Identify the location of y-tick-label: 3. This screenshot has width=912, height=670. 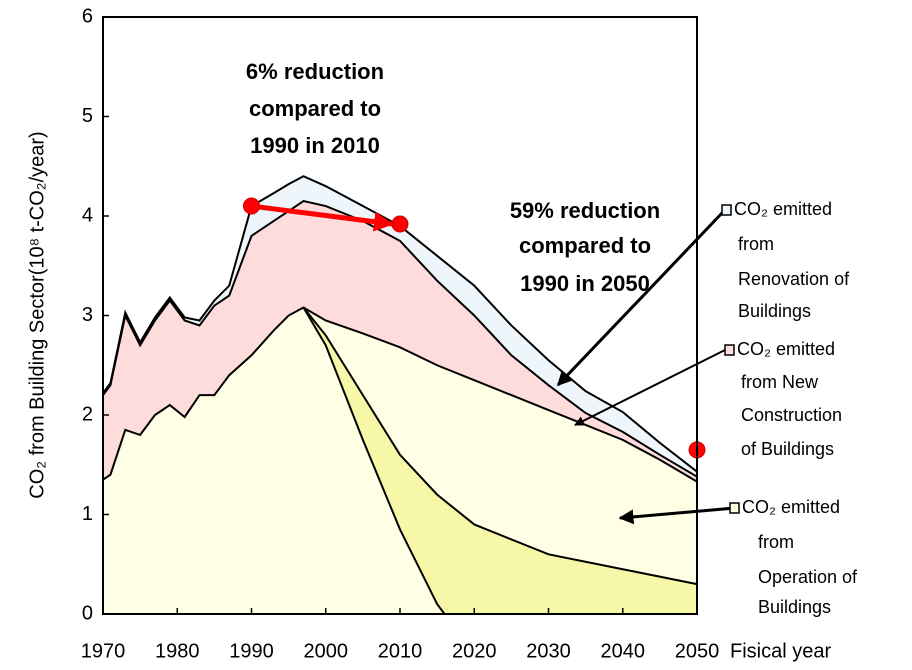
(87, 315).